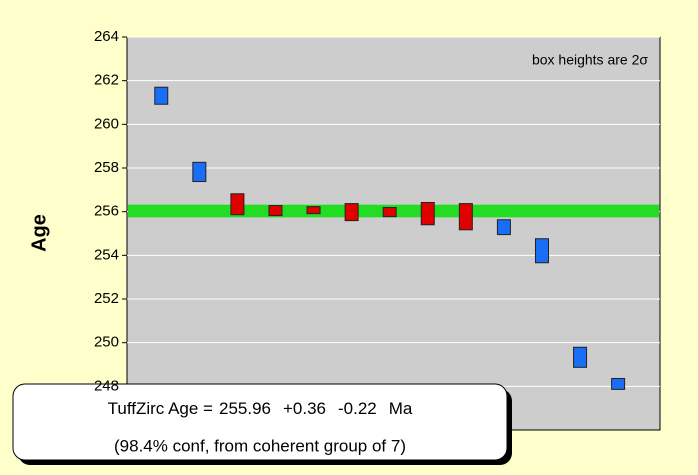 Image resolution: width=698 pixels, height=475 pixels. I want to click on note: box heights are 2σ, so click(590, 60).